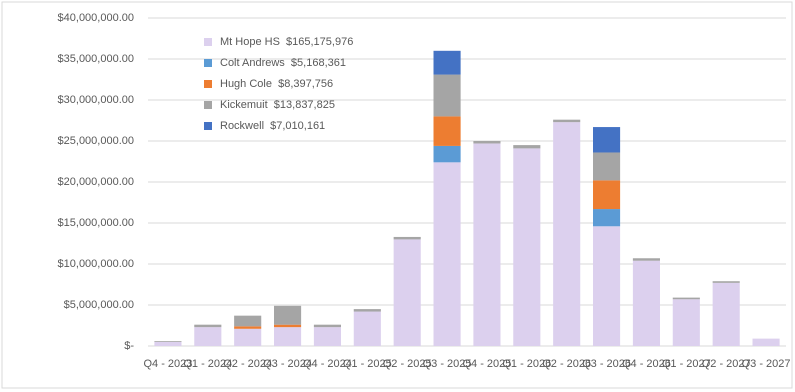 The height and width of the screenshot is (392, 795). I want to click on y-tick-label: $10,000,000.00, so click(96, 264).